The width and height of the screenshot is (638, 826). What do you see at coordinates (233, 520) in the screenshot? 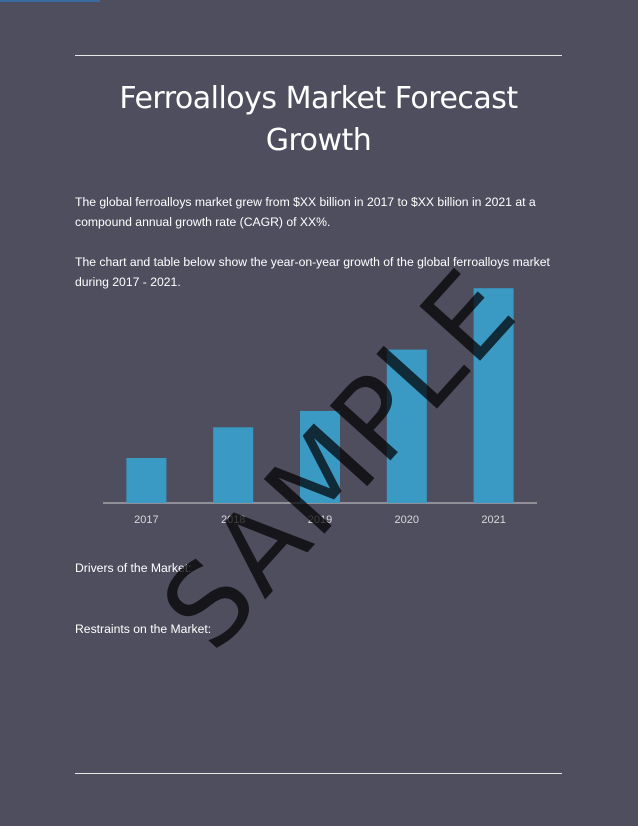
I see `x-tick-label-2018: 2018` at bounding box center [233, 520].